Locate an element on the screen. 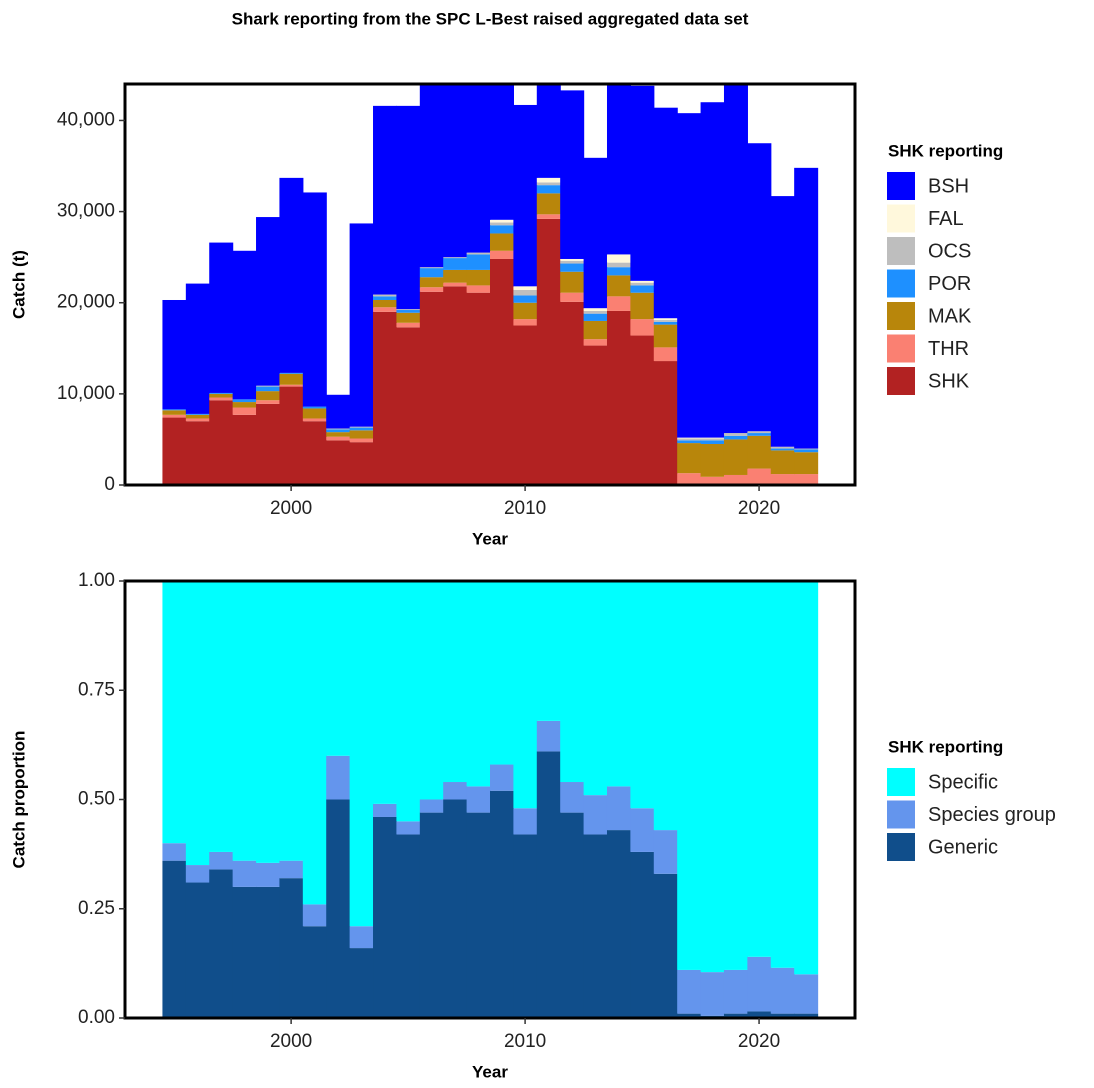  y-tick-label: 30,000 is located at coordinates (86, 211).